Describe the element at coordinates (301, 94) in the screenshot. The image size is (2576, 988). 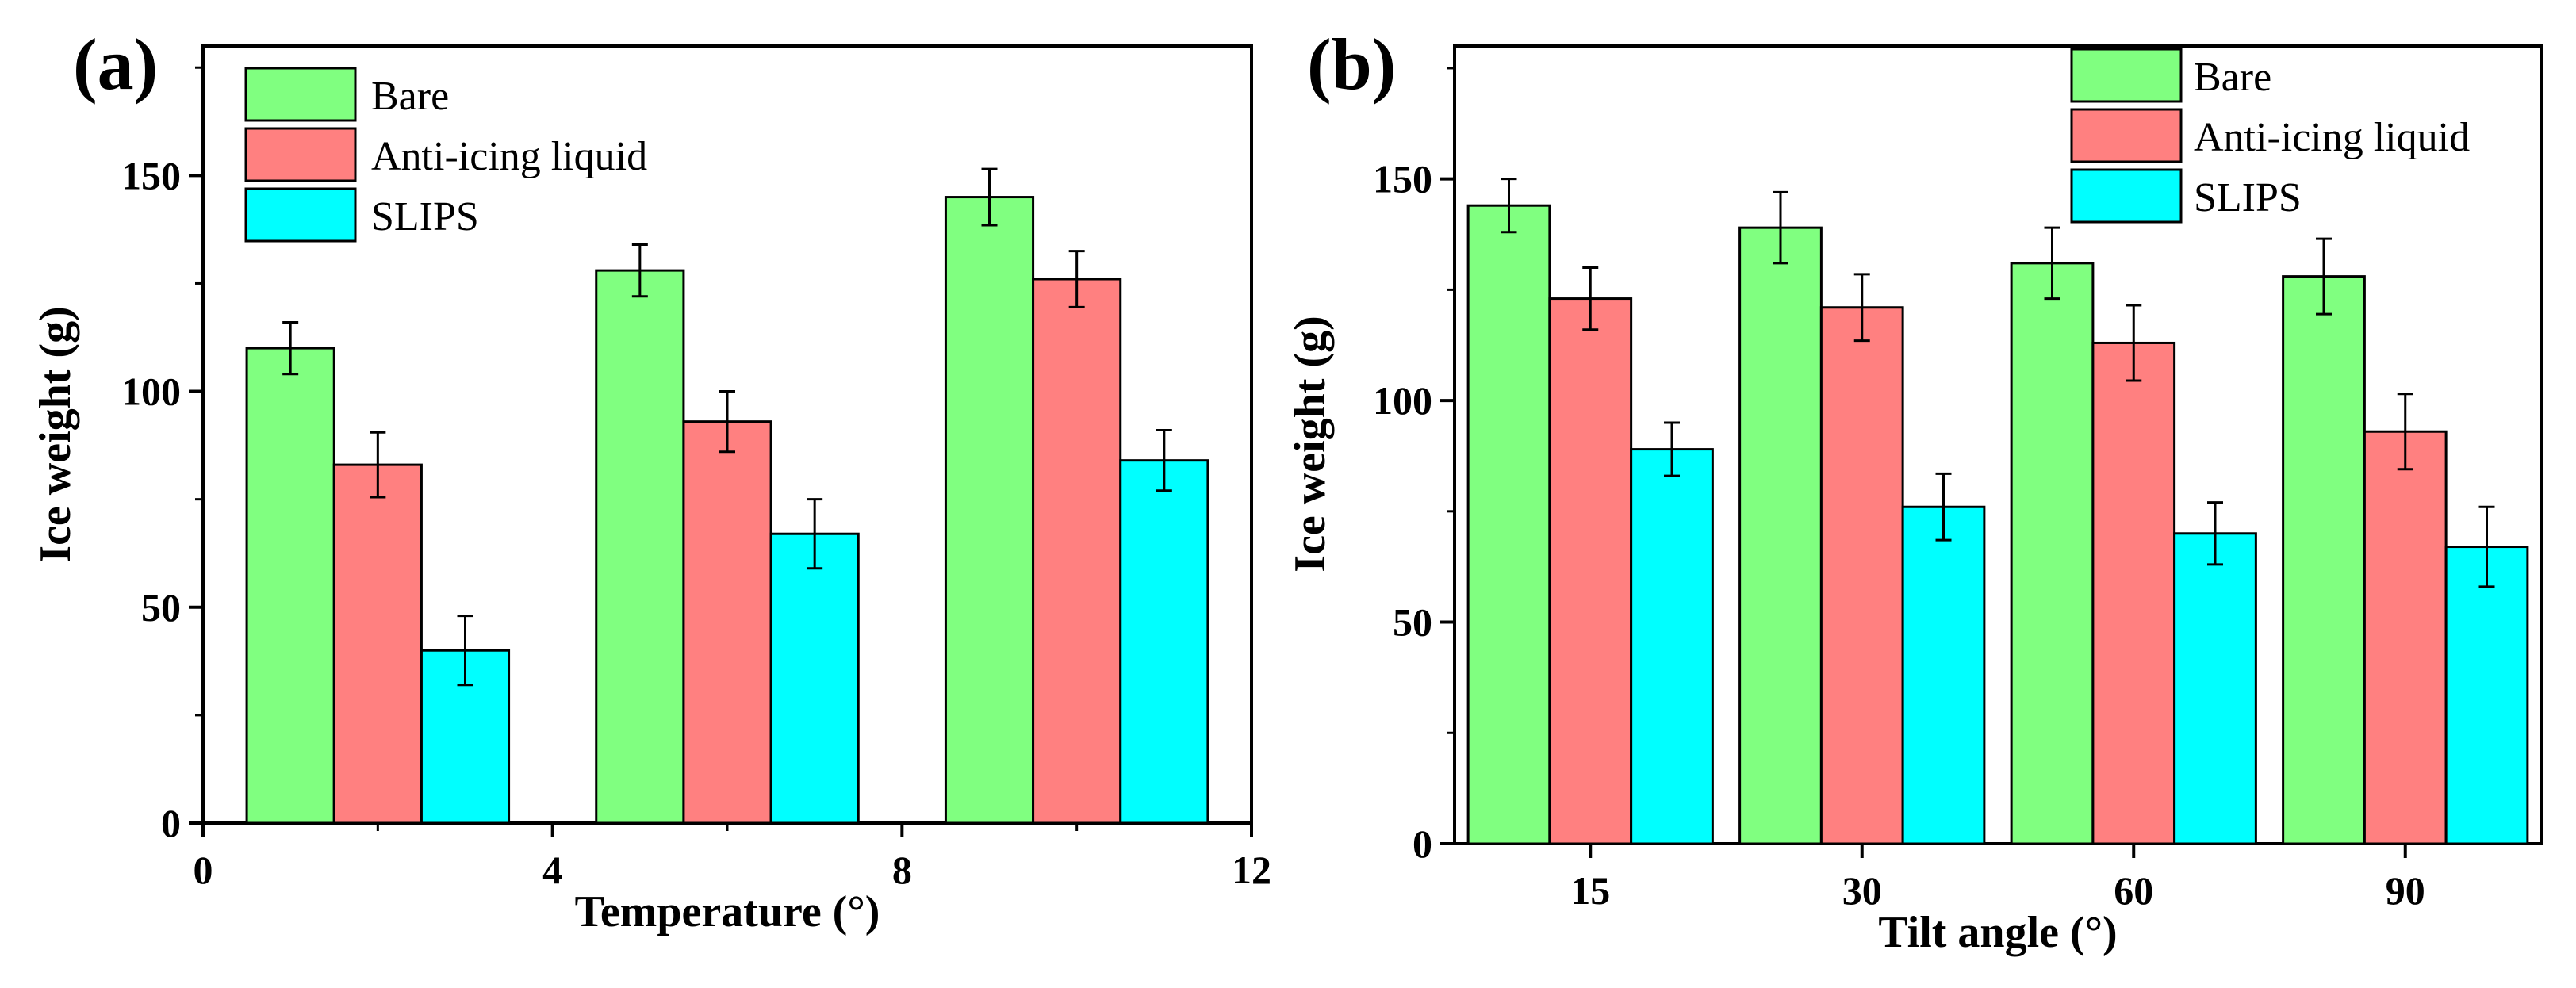
I see `legend-swatch-bare-a` at that location.